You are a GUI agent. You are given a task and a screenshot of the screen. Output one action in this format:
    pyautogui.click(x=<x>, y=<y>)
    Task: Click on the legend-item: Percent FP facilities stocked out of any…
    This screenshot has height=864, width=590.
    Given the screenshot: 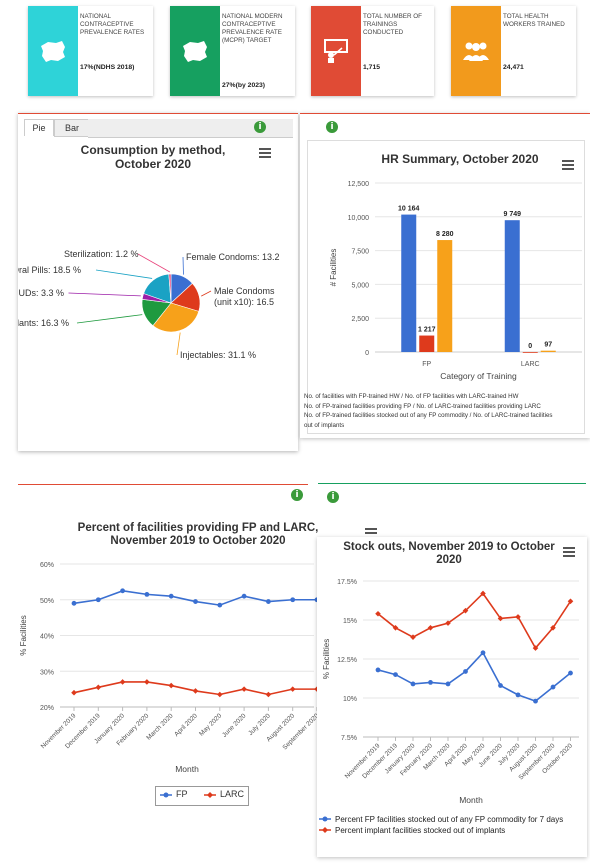 What is the action you would take?
    pyautogui.click(x=452, y=819)
    